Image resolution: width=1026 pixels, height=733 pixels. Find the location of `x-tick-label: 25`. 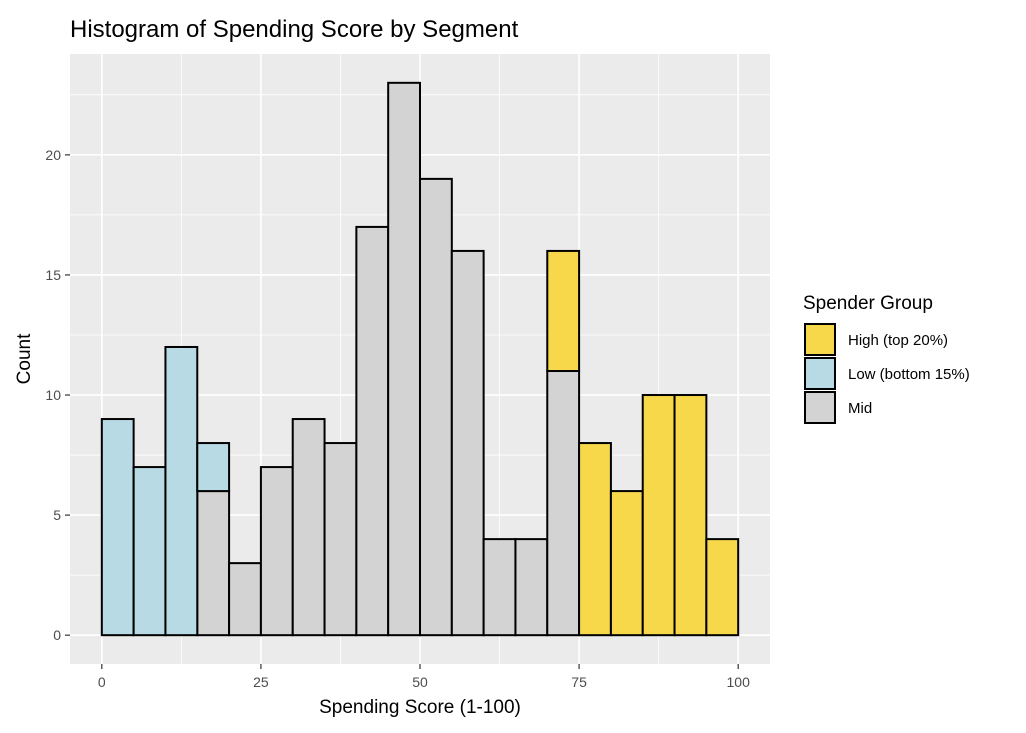

x-tick-label: 25 is located at coordinates (261, 682).